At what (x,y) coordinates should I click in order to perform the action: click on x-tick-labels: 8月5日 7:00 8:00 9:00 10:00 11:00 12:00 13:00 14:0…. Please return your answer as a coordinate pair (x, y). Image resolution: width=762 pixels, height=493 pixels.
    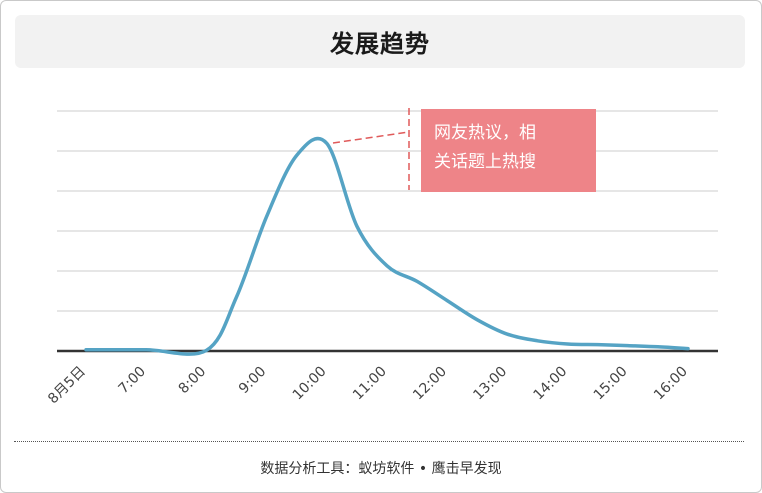
    Looking at the image, I should click on (368, 386).